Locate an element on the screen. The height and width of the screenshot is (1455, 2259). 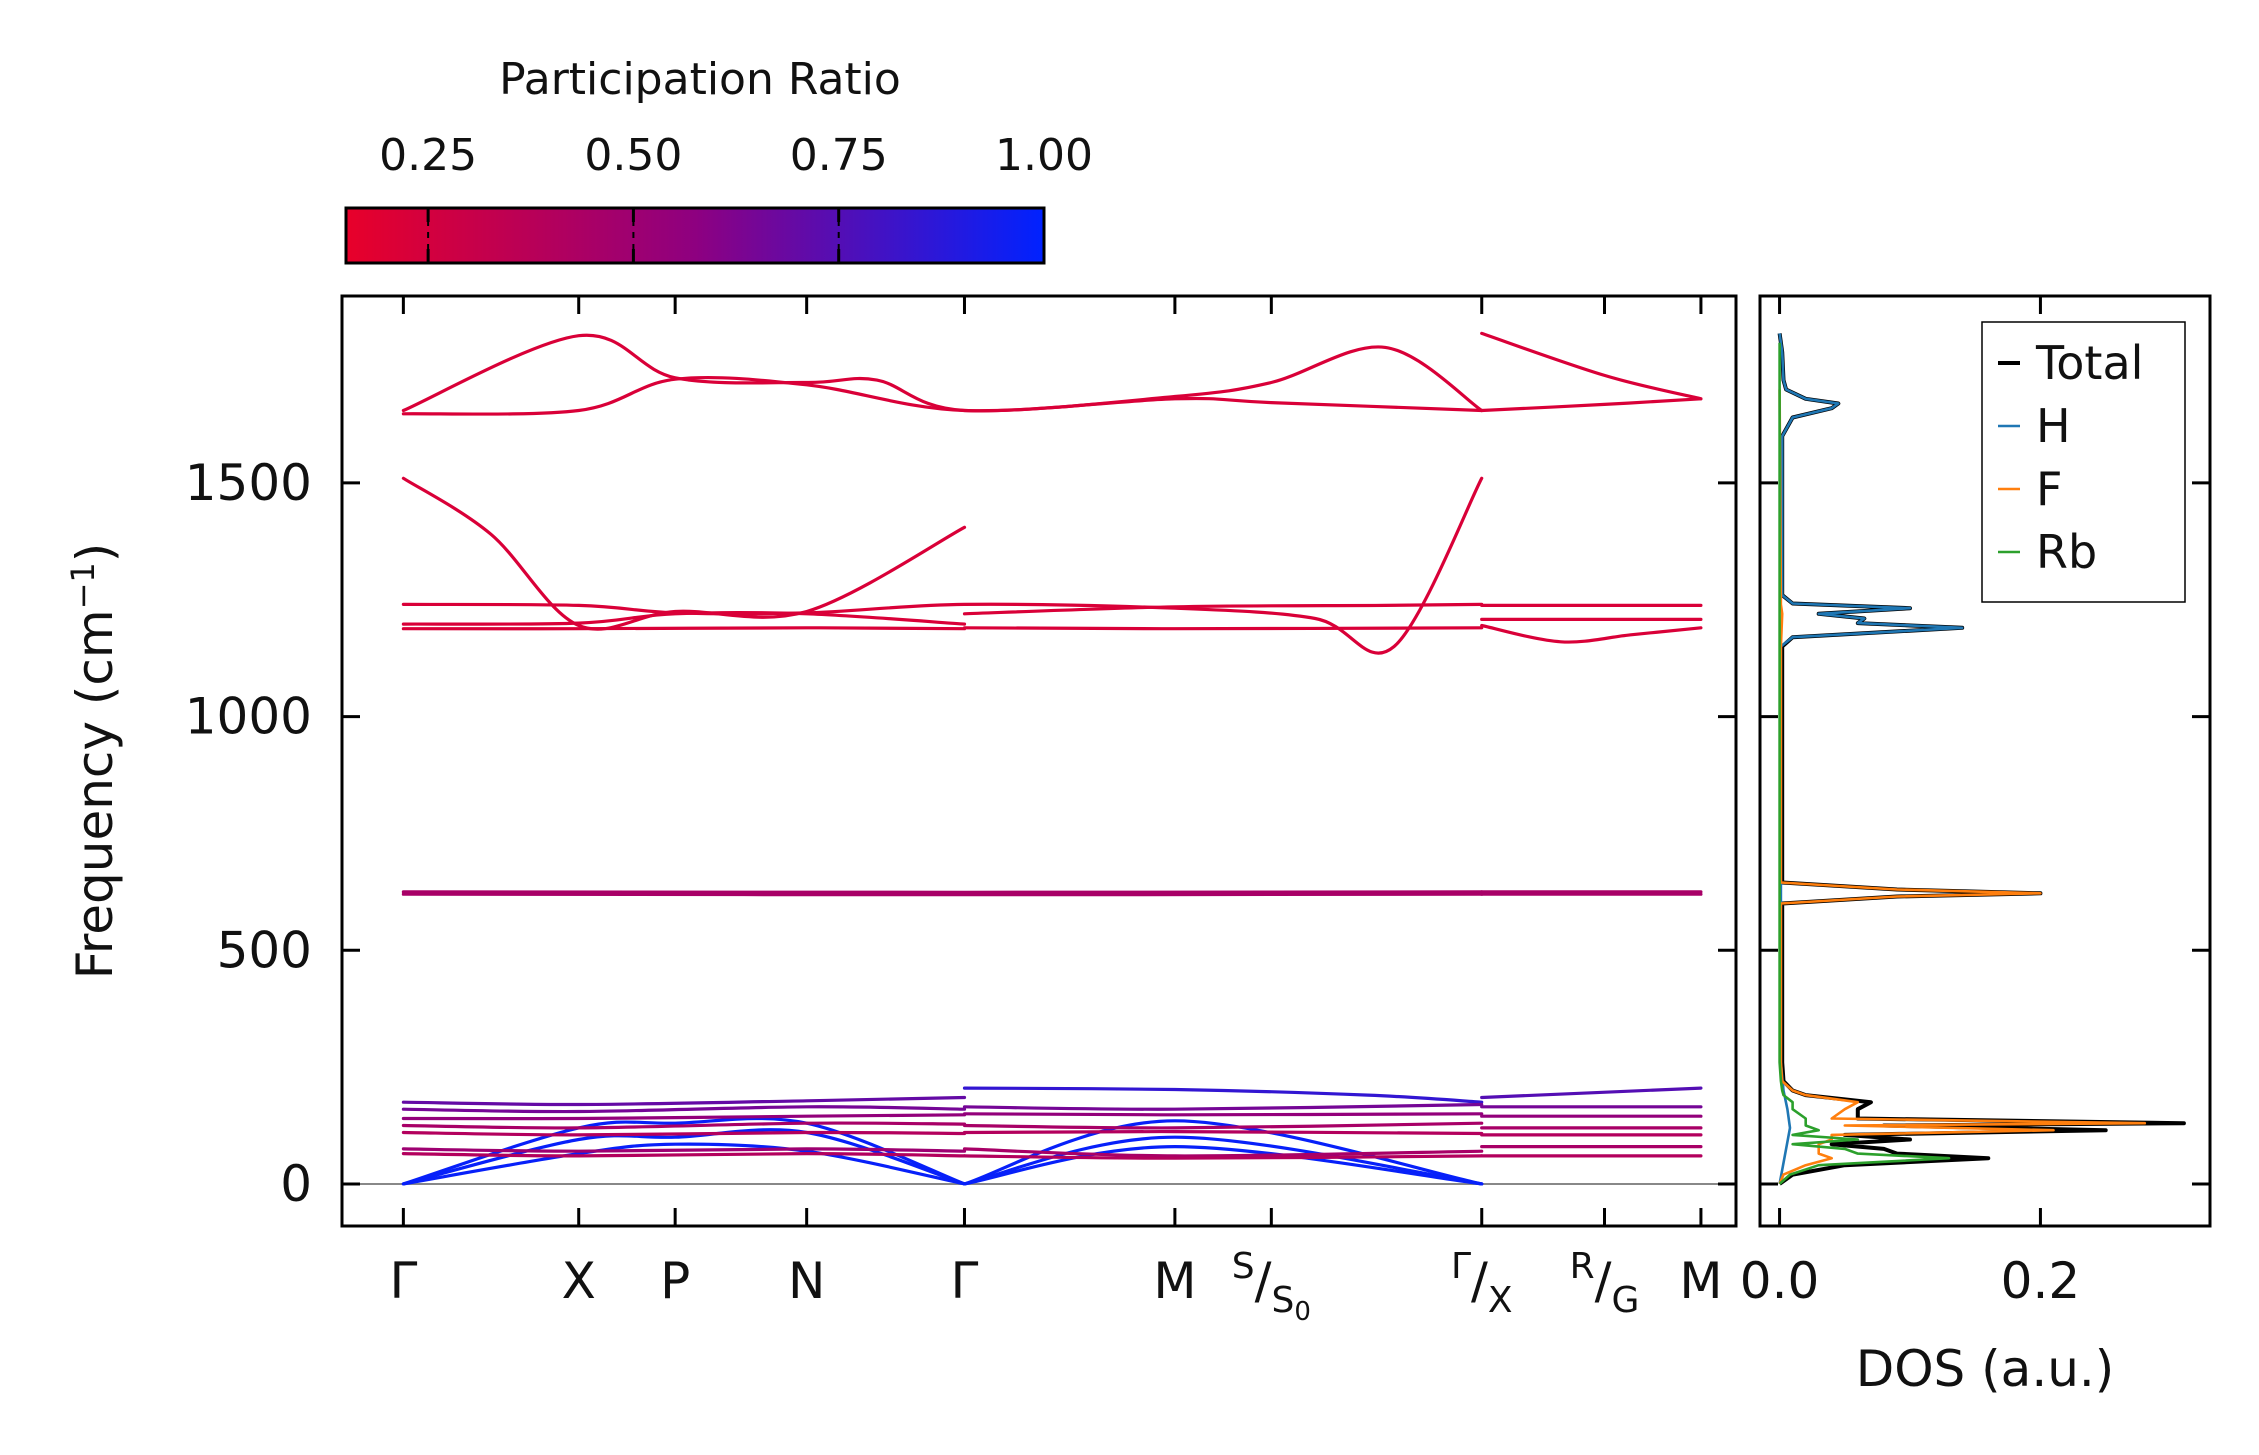
colorbar-label: Participation Ratio is located at coordinates (700, 79).